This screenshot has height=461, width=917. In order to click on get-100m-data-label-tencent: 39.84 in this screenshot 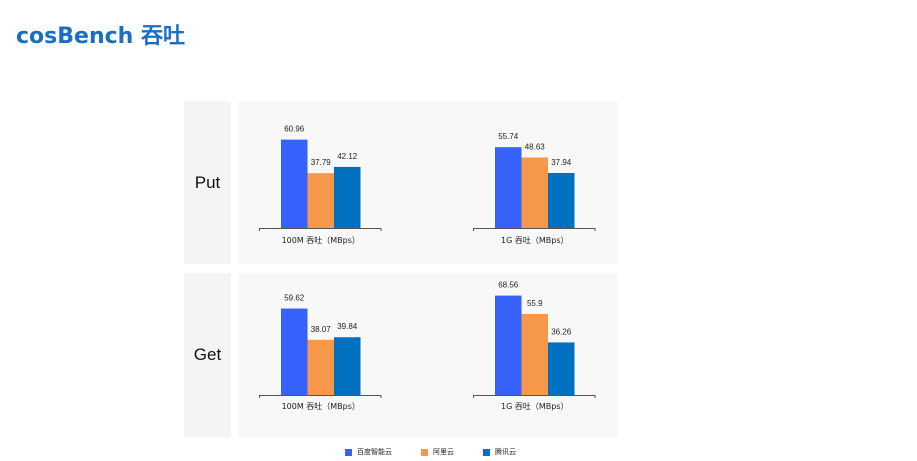, I will do `click(347, 326)`.